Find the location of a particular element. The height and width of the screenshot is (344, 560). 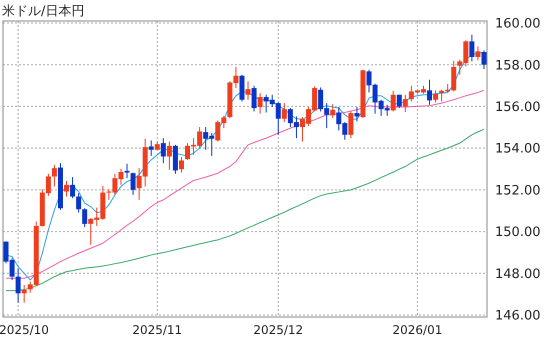

y-tick-label: 150.00 is located at coordinates (517, 232).